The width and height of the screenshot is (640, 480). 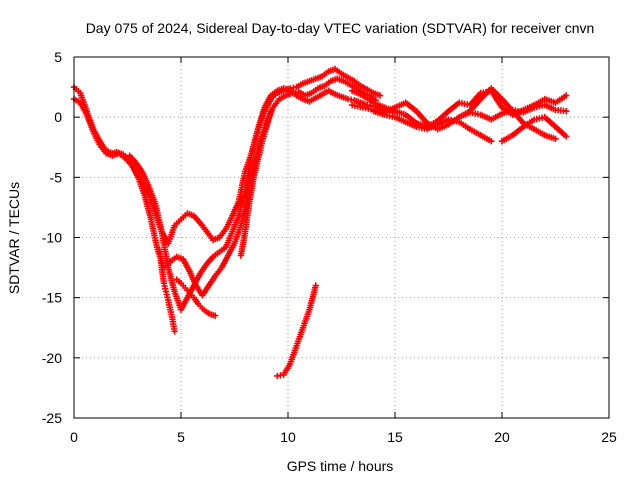 What do you see at coordinates (296, 331) in the screenshot?
I see `series-track-g` at bounding box center [296, 331].